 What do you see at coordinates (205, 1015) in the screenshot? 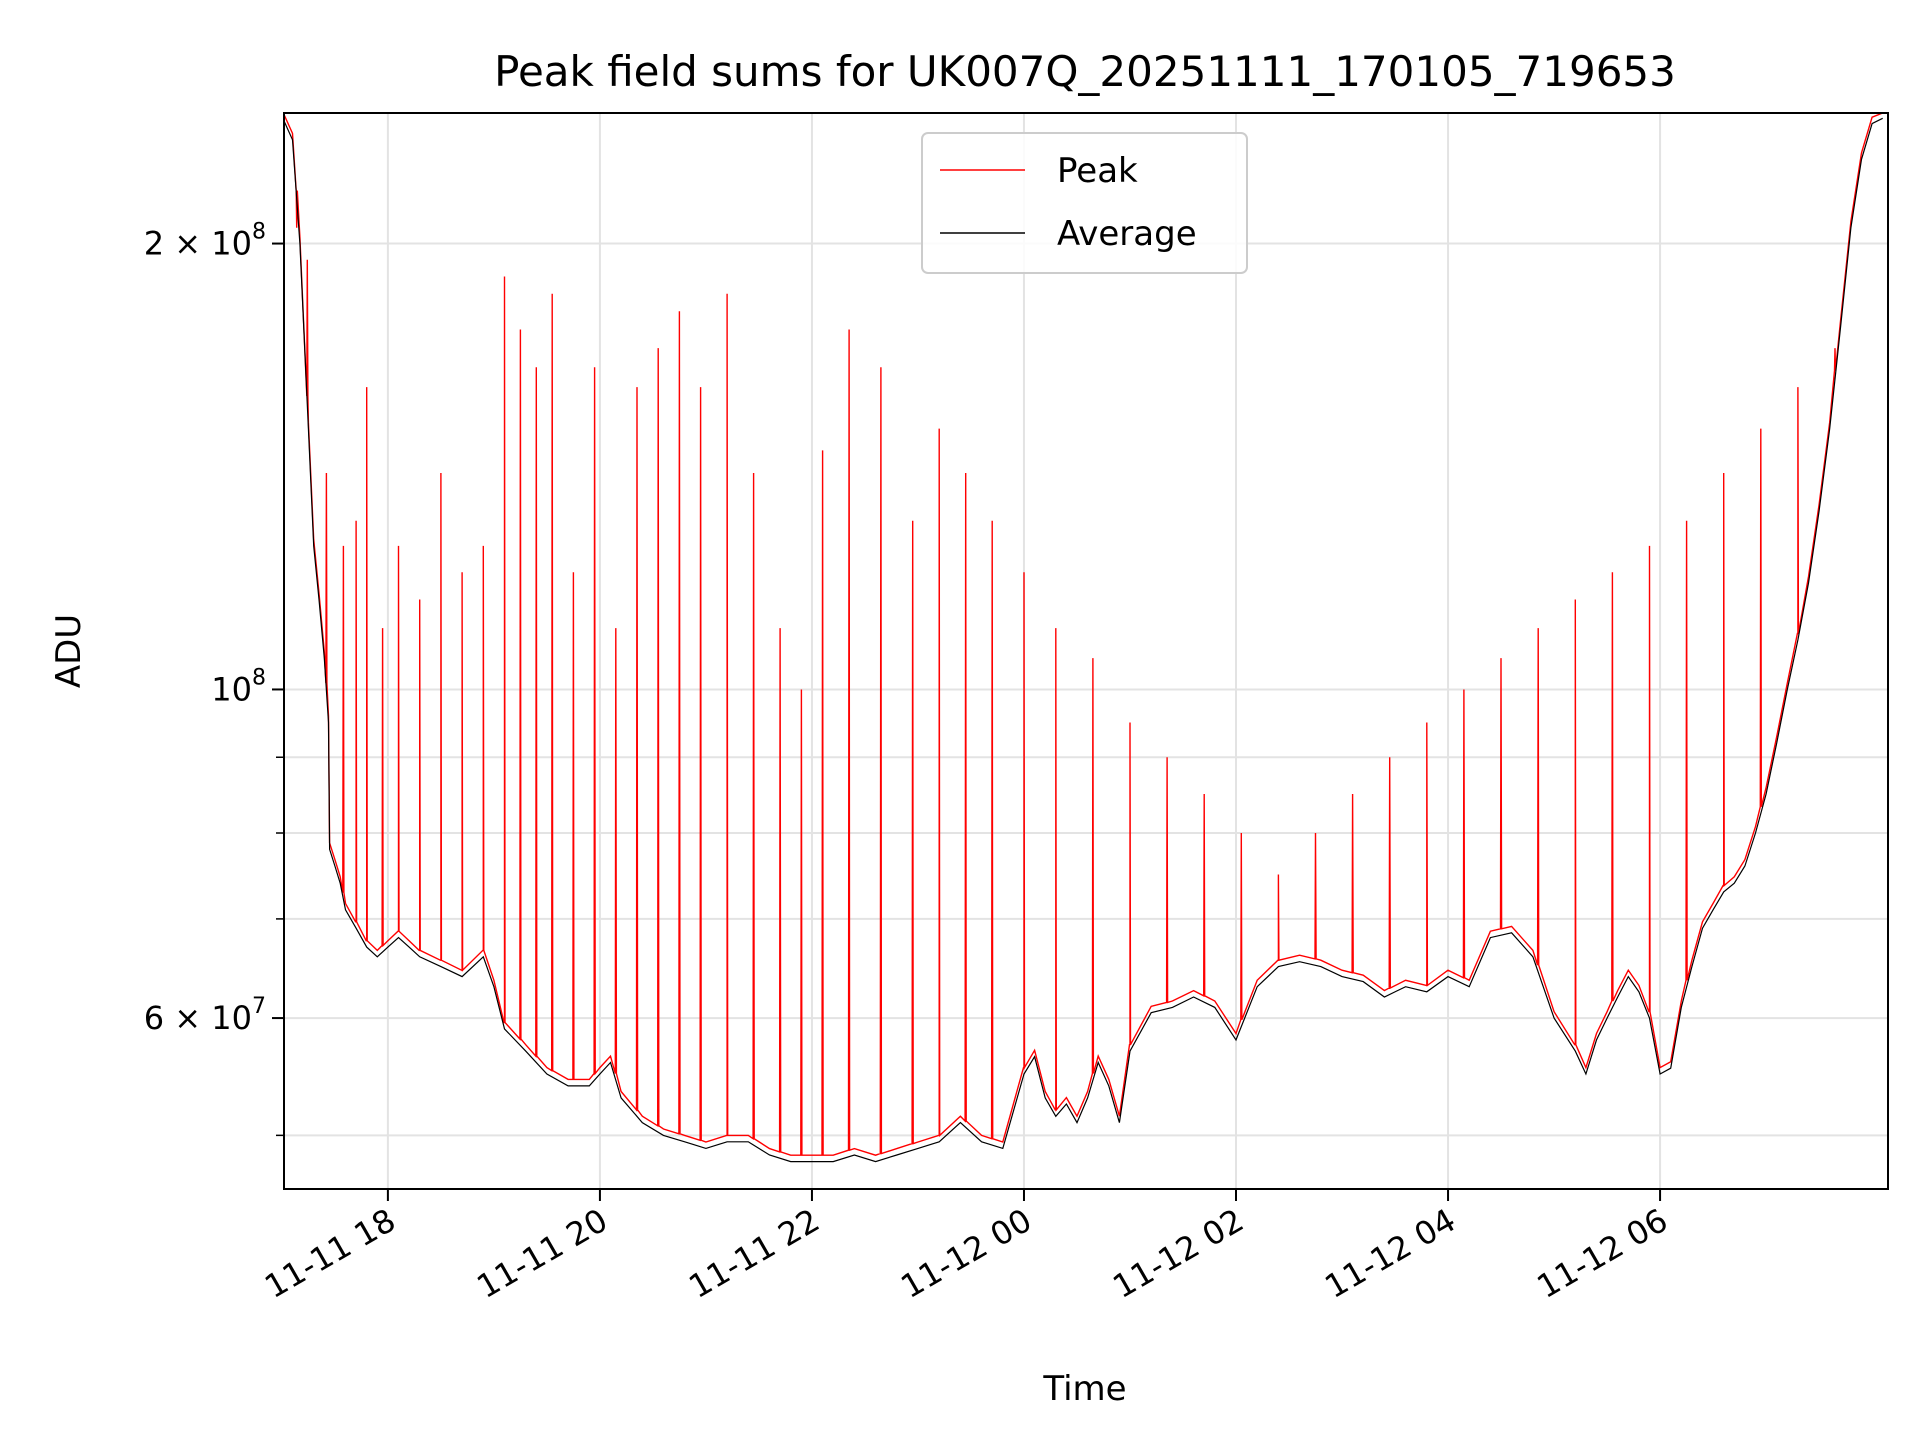
I see `y-tick-label: 6 × 107` at bounding box center [205, 1015].